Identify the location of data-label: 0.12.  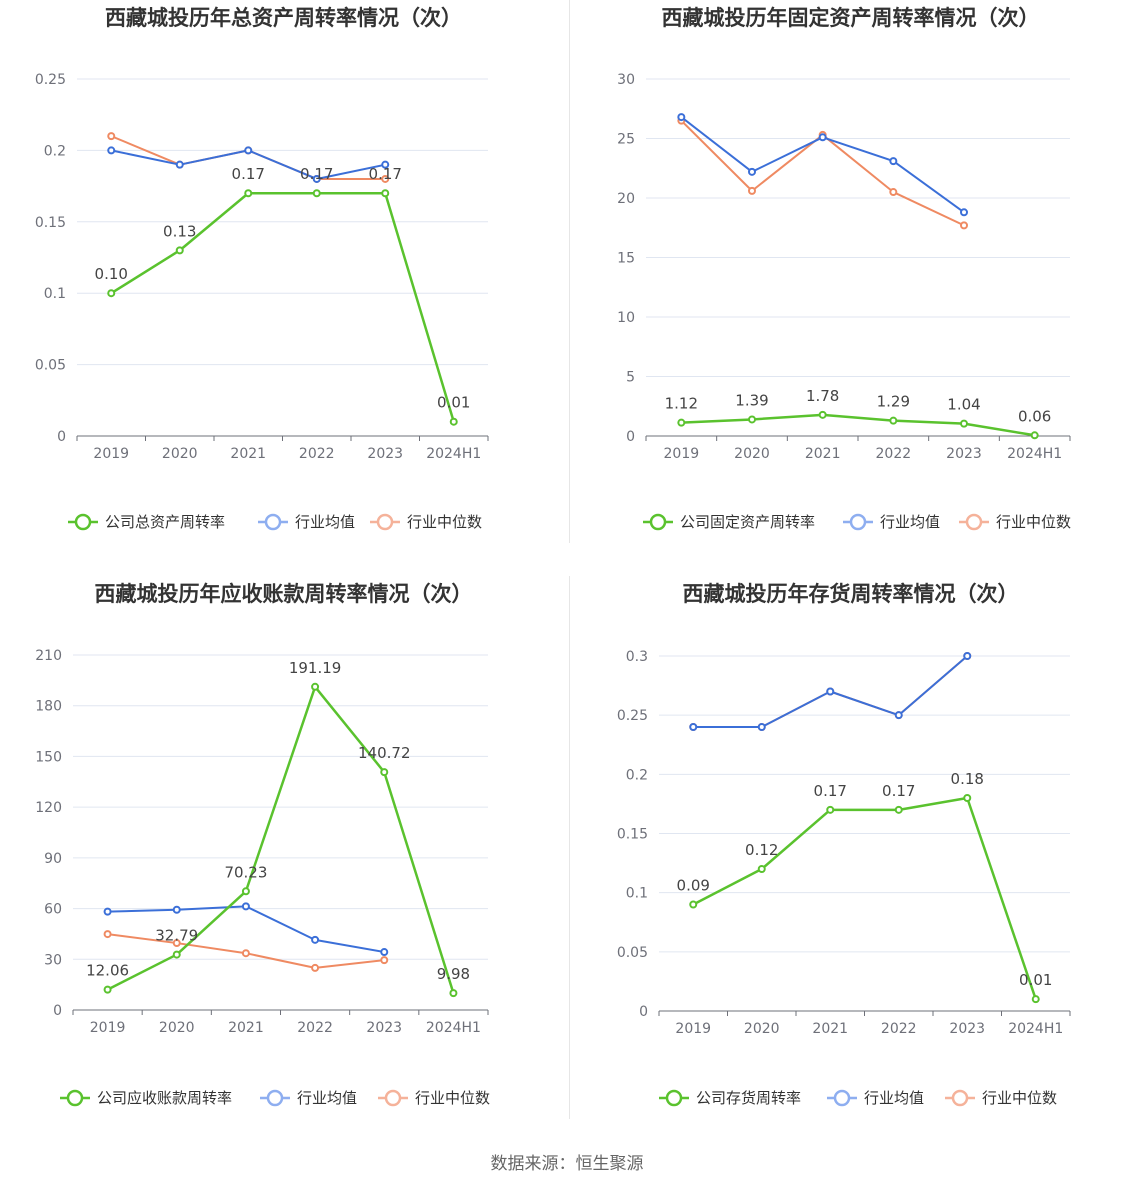
(761, 850).